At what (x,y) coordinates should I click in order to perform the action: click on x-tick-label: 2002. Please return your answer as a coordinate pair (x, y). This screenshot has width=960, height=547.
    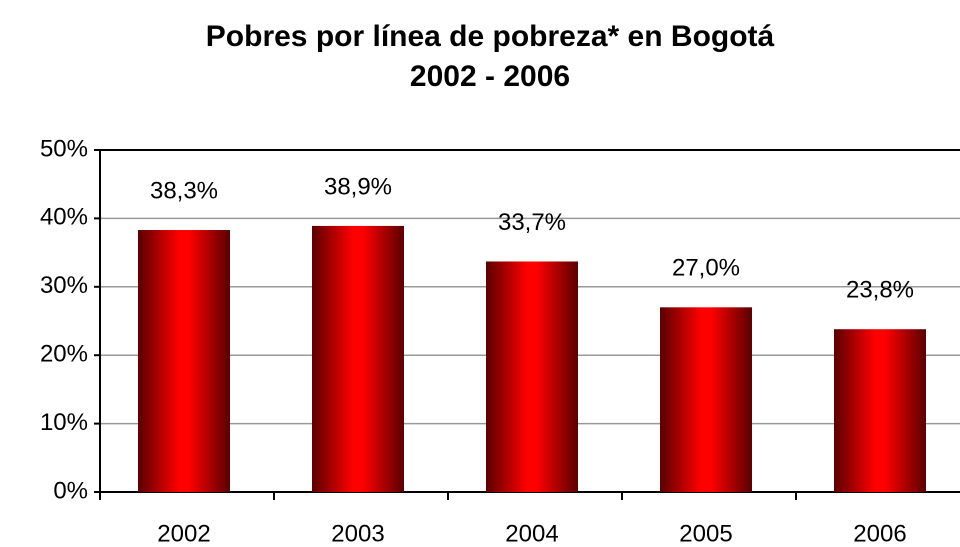
    Looking at the image, I should click on (183, 533).